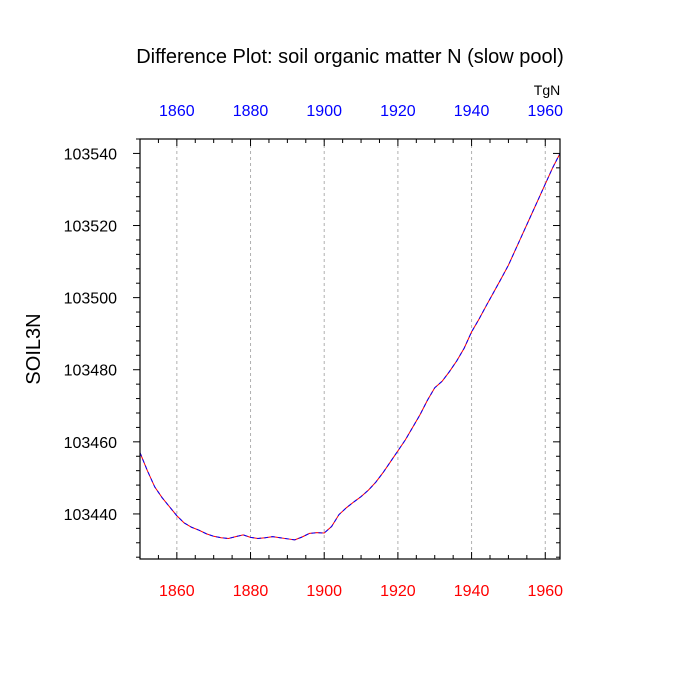  Describe the element at coordinates (177, 111) in the screenshot. I see `x-tick-label-top-1860: 1860` at that location.